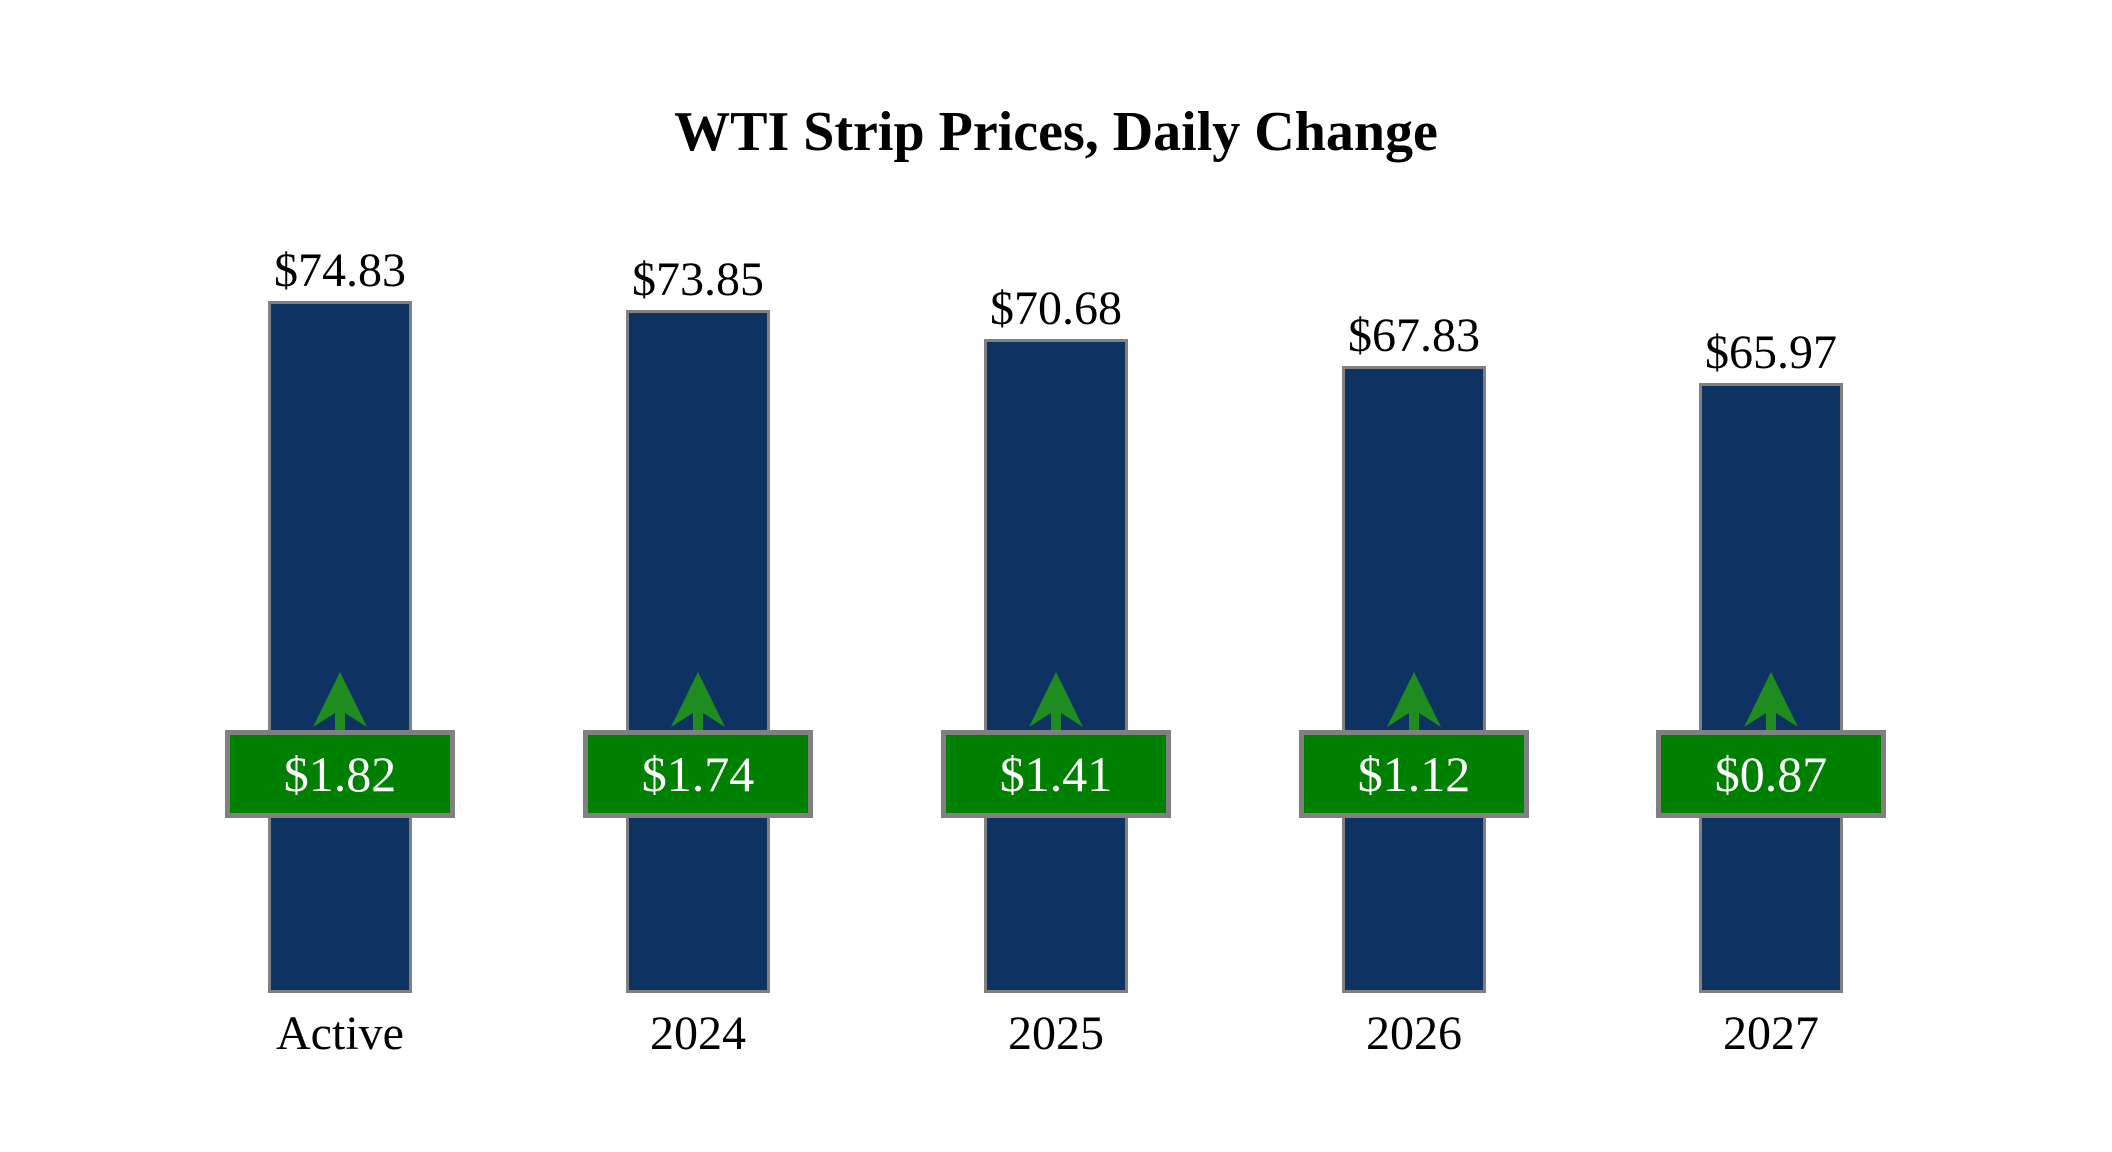  I want to click on chart-title: WTI Strip Prices, Daily Change, so click(1056, 132).